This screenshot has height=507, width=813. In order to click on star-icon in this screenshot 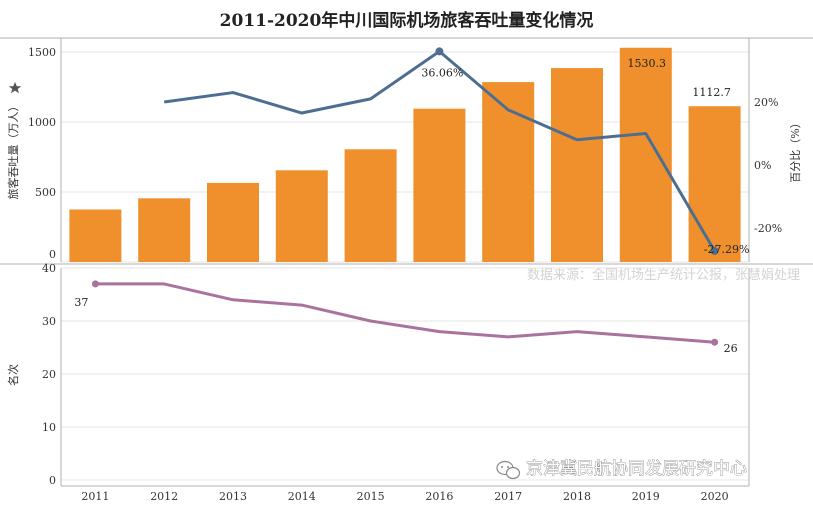, I will do `click(15, 88)`.